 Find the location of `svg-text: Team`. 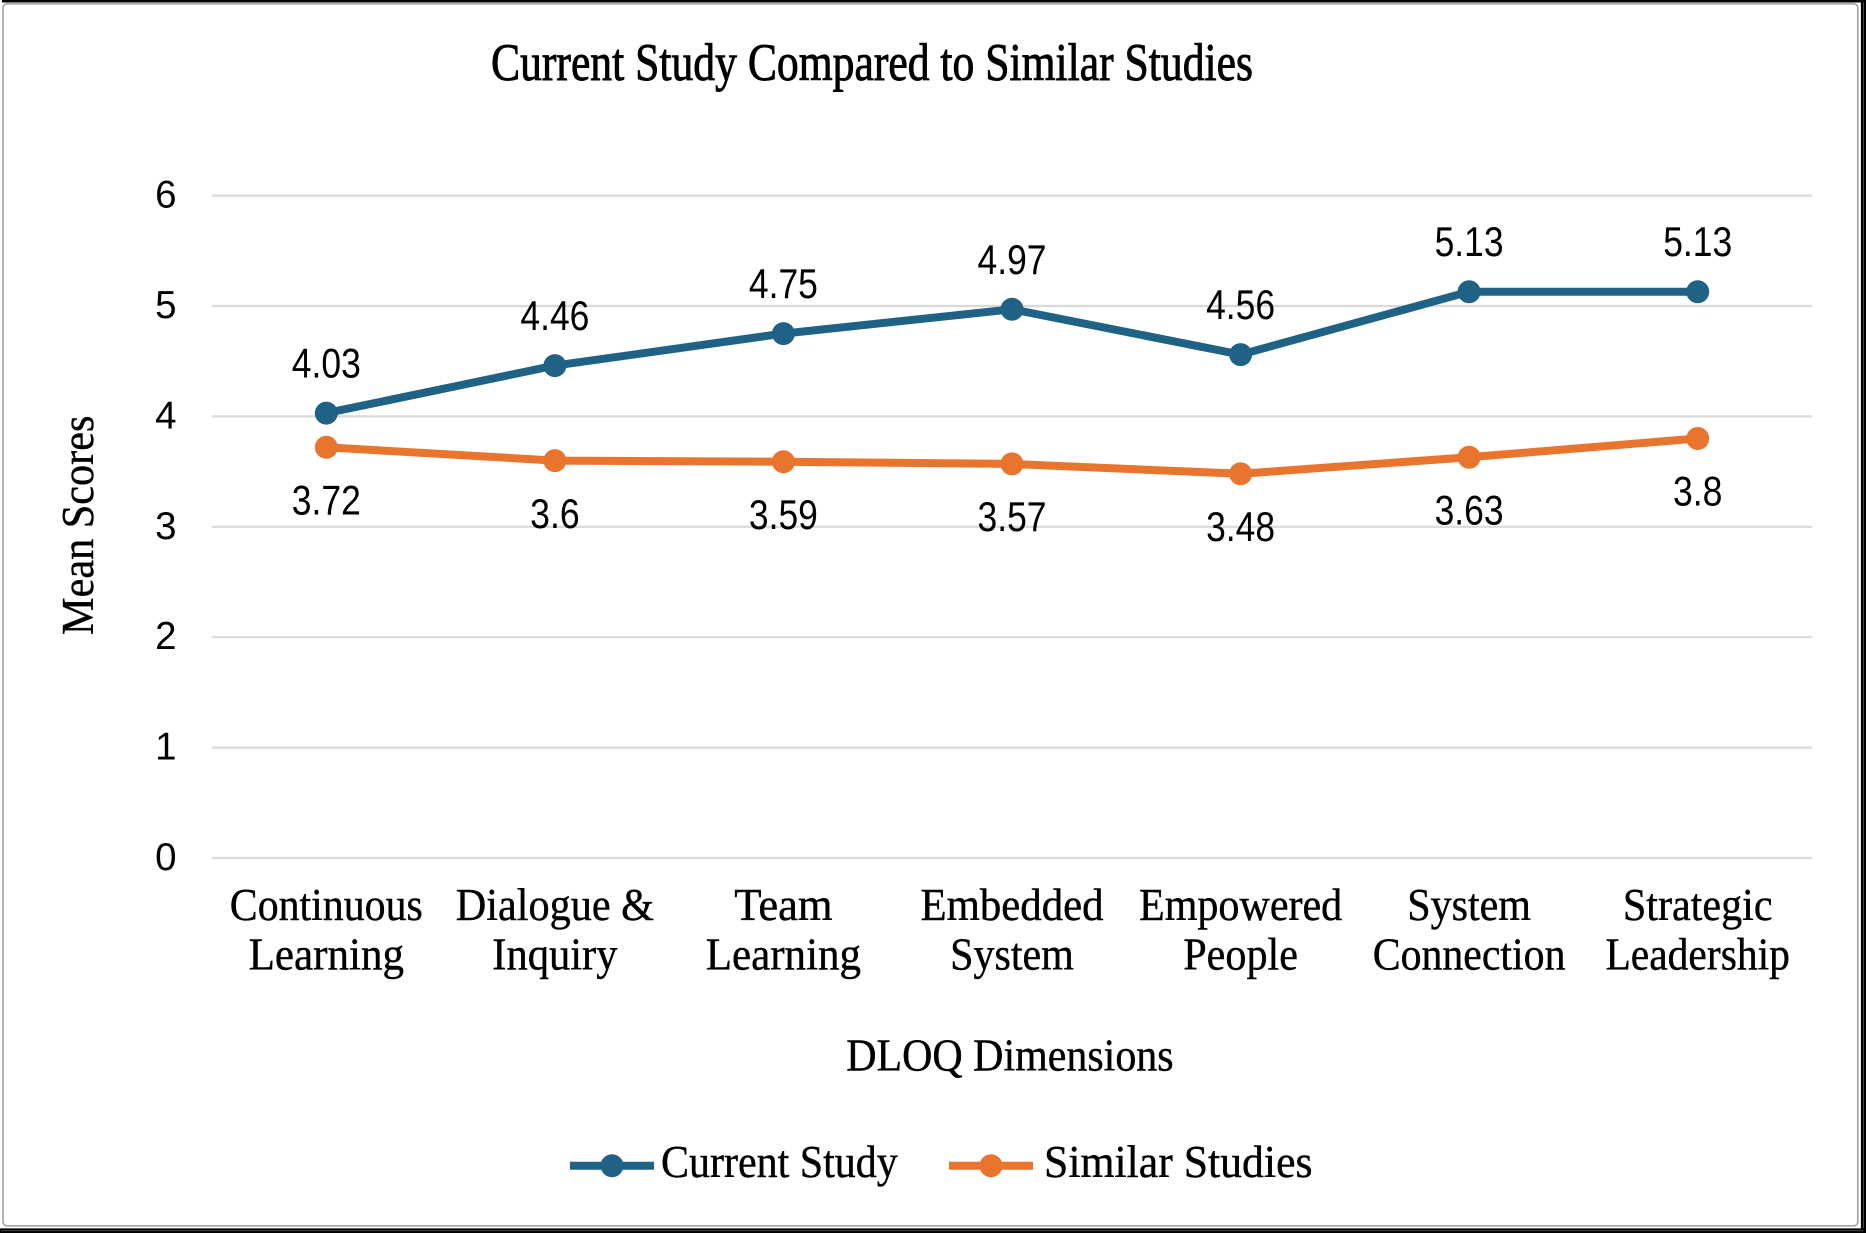

svg-text: Team is located at coordinates (783, 905).